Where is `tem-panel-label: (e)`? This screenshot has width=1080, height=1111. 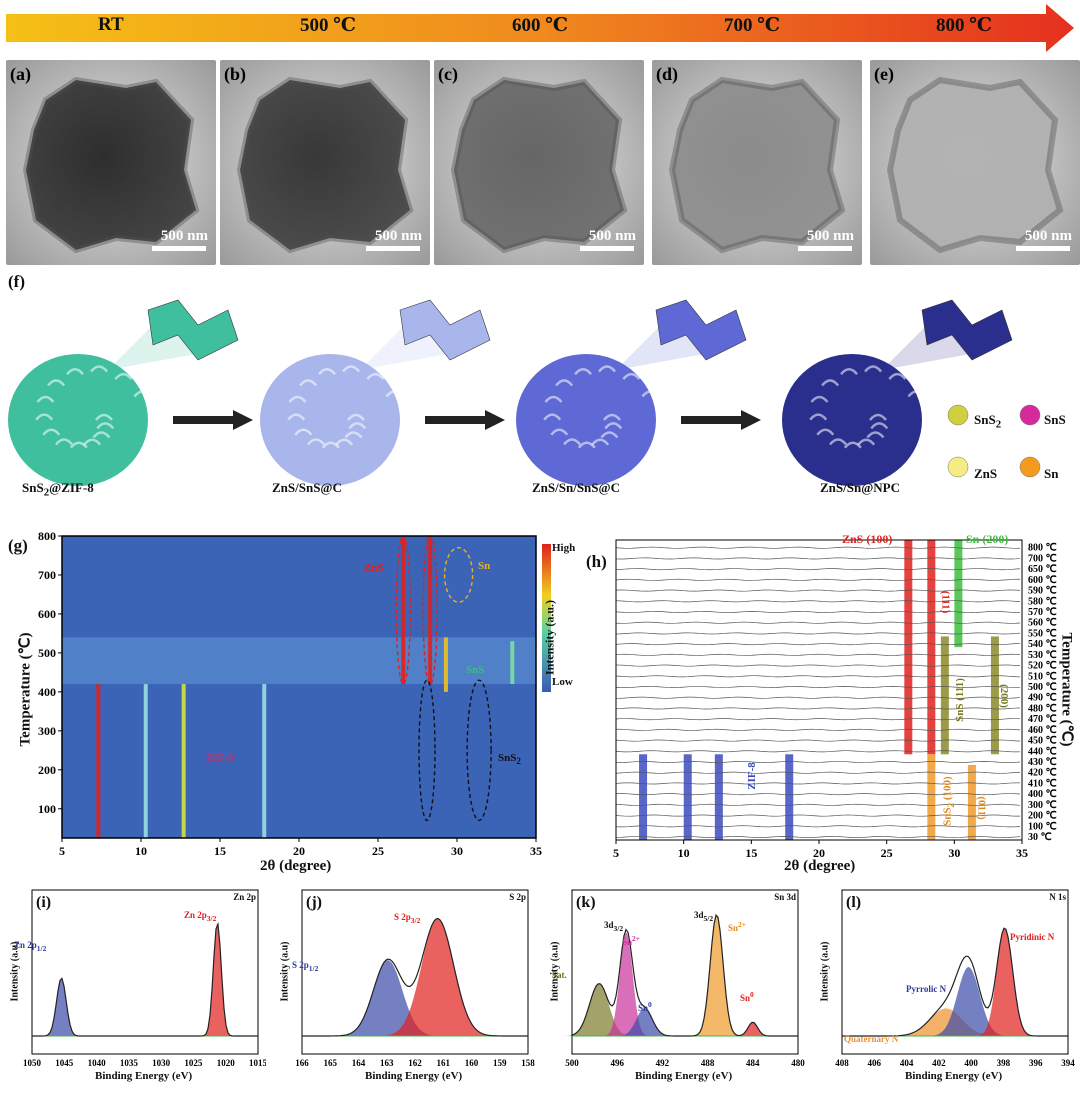 tem-panel-label: (e) is located at coordinates (884, 74).